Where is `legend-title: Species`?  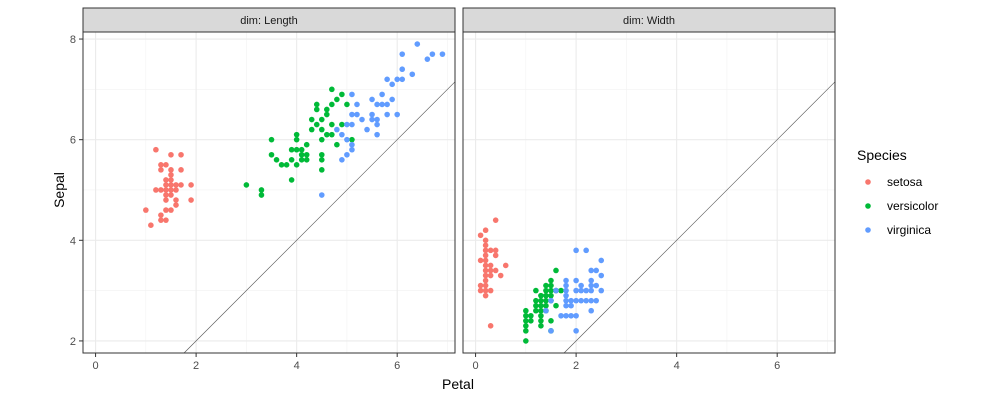 legend-title: Species is located at coordinates (882, 155).